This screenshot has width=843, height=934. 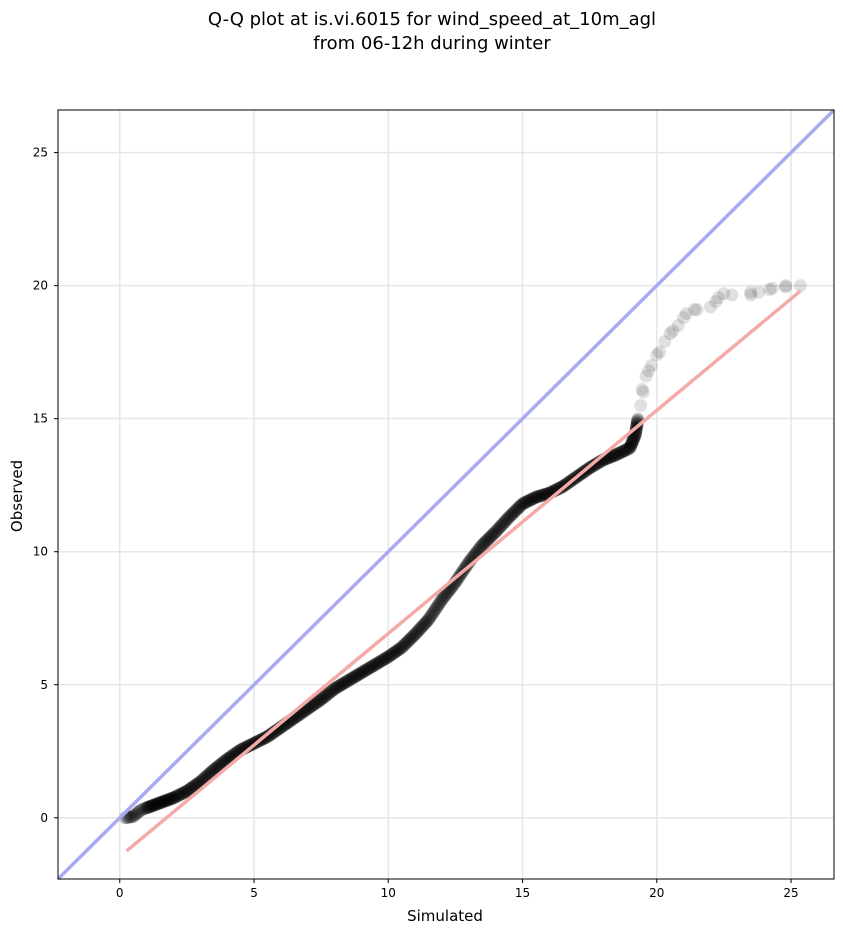 What do you see at coordinates (445, 916) in the screenshot?
I see `x-axis-label: Simulated` at bounding box center [445, 916].